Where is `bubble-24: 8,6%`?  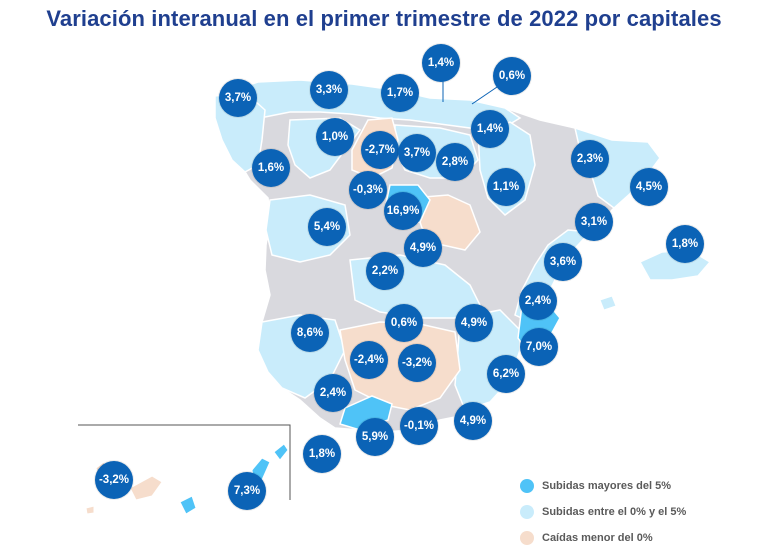 bubble-24: 8,6% is located at coordinates (310, 333).